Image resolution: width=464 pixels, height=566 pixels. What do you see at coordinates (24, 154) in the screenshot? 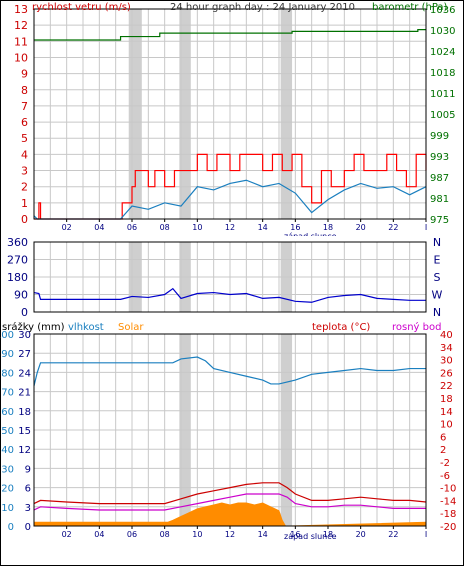
I see `y-tick-label: 4` at bounding box center [24, 154].